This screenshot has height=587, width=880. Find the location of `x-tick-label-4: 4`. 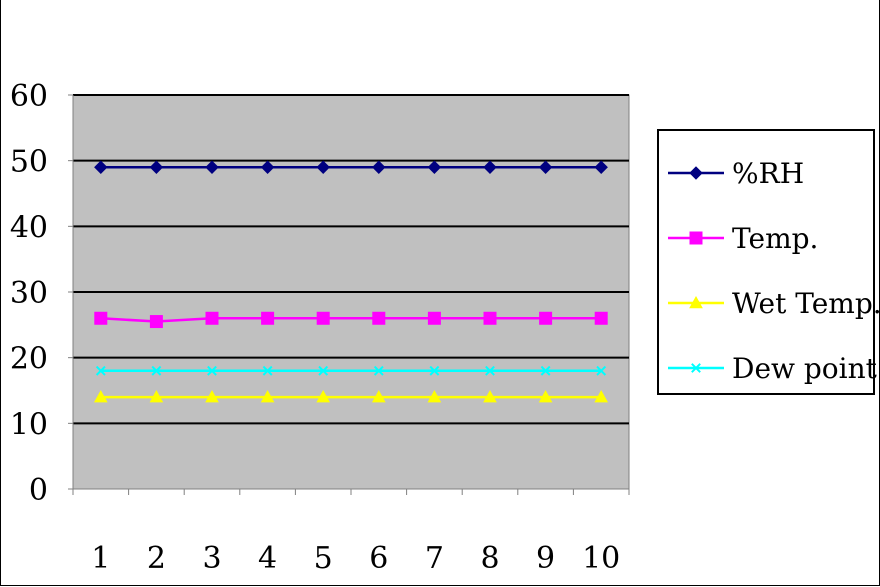

x-tick-label-4: 4 is located at coordinates (267, 558).